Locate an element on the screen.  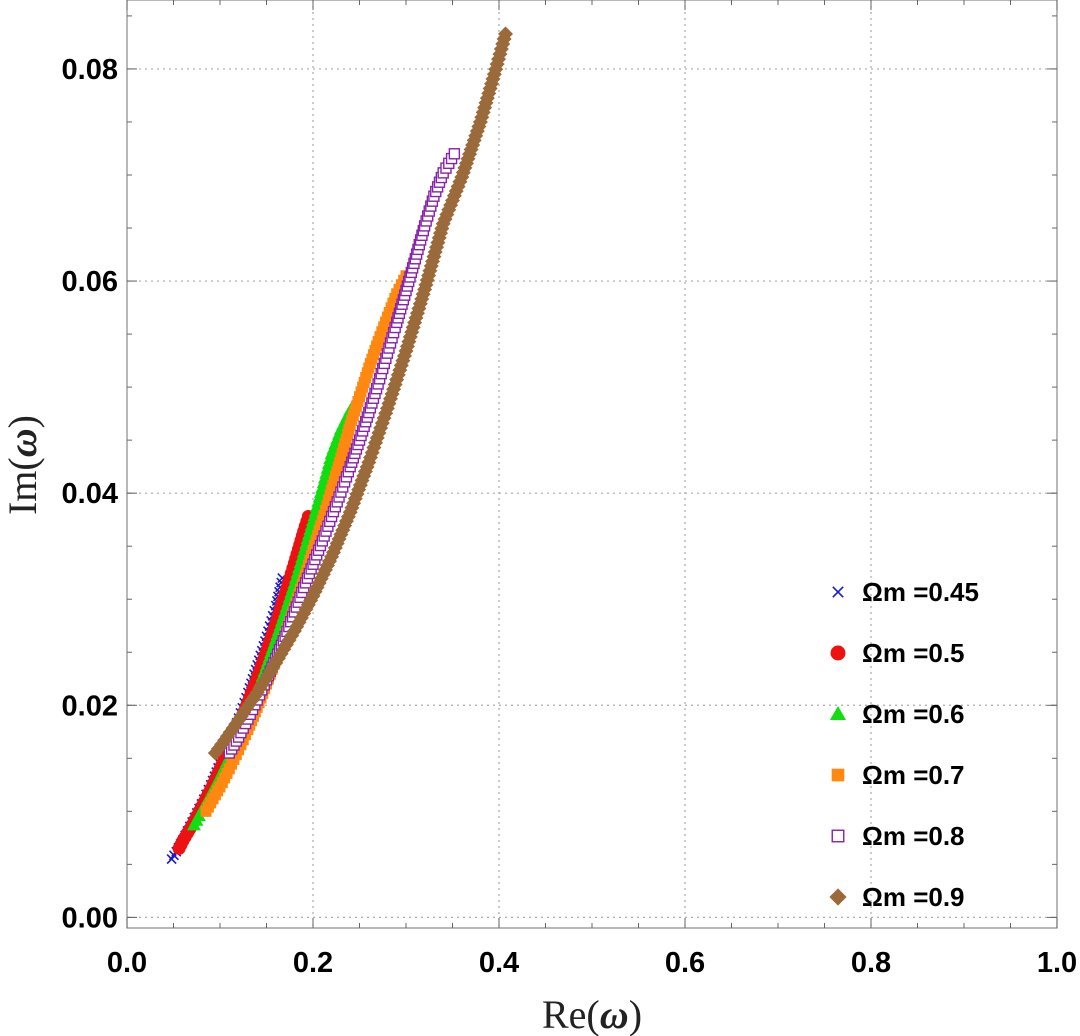
y-tick-labels: 0.00 0.02 0.04 0.06 0.08 is located at coordinates (90, 494).